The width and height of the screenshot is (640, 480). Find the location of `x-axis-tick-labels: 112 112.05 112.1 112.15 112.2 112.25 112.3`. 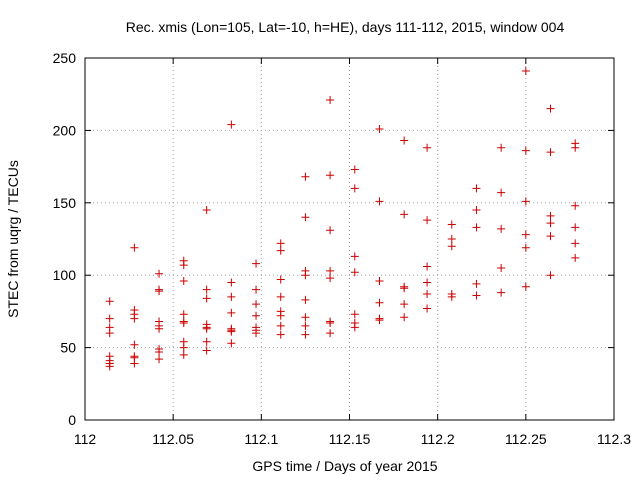

x-axis-tick-labels: 112 112.05 112.1 112.15 112.2 112.25 112.3 is located at coordinates (352, 439).